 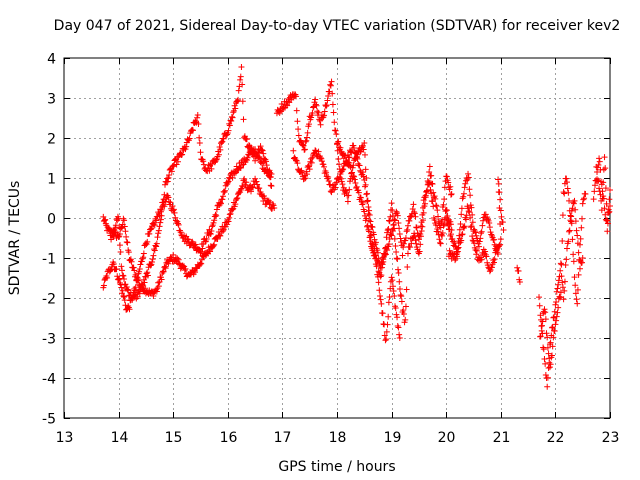 What do you see at coordinates (611, 438) in the screenshot?
I see `x-tick-label: 23` at bounding box center [611, 438].